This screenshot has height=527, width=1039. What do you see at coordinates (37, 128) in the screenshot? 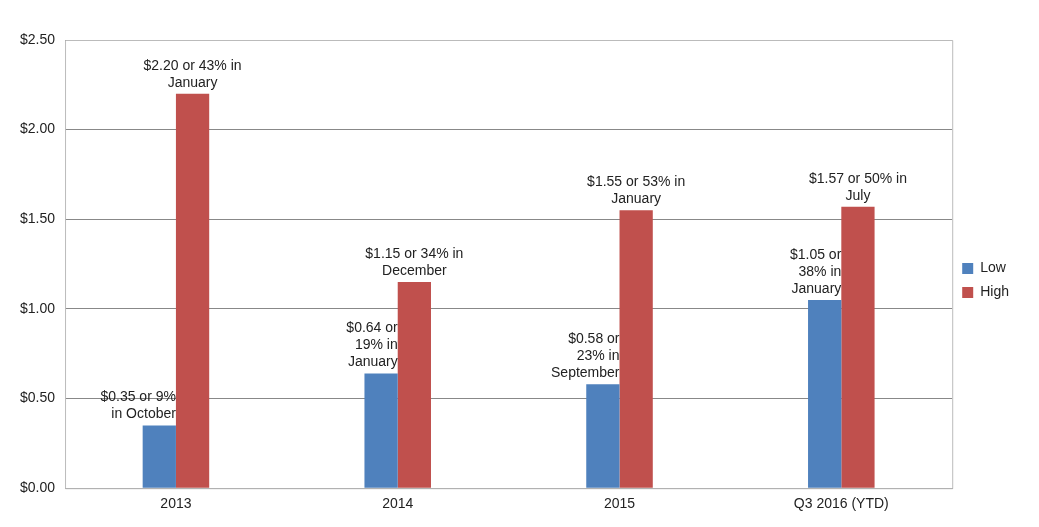
I see `y-tick-label: $2.00` at bounding box center [37, 128].